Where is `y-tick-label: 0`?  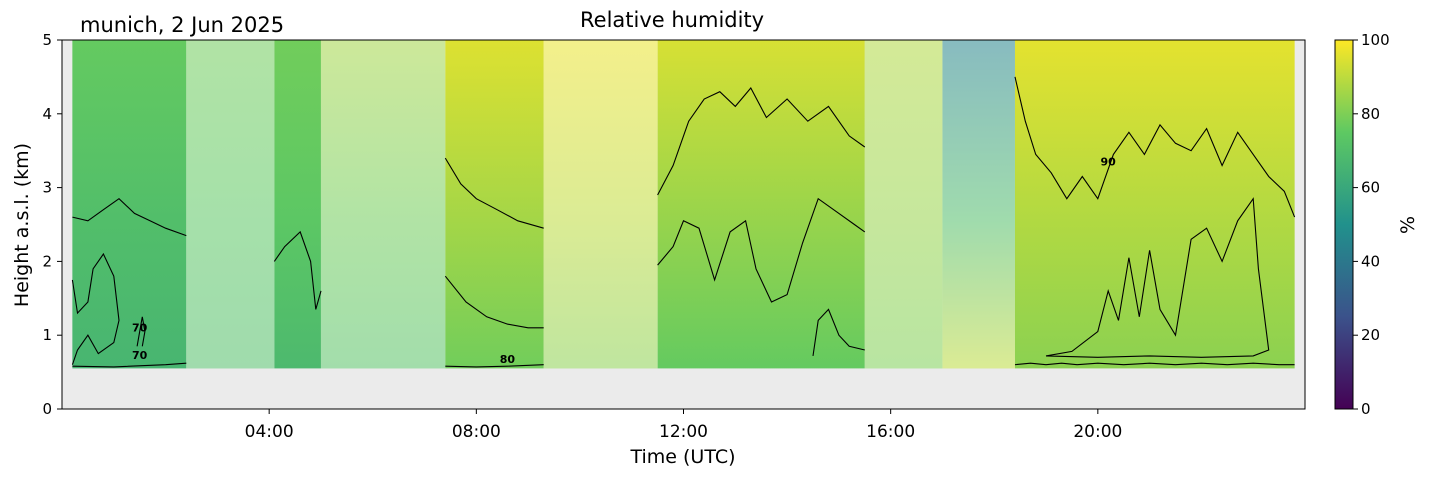 y-tick-label: 0 is located at coordinates (47, 409).